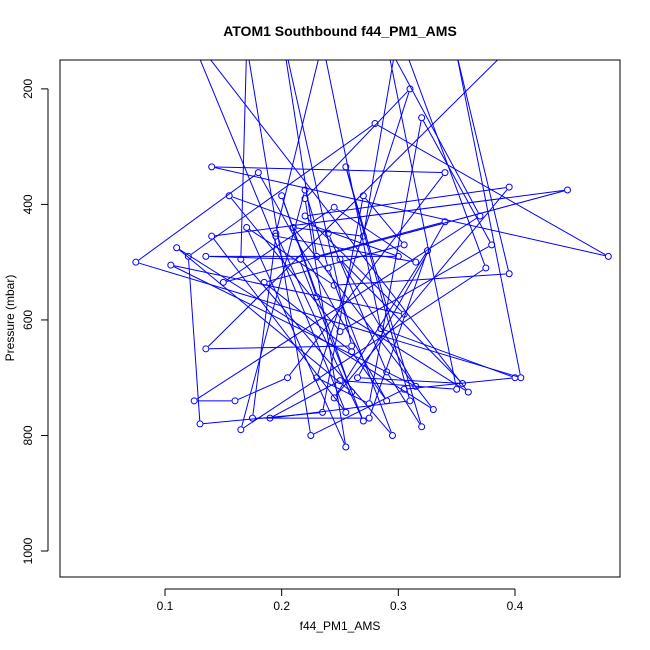 This screenshot has height=650, width=650. What do you see at coordinates (28, 550) in the screenshot?
I see `y-tick-label: 1000` at bounding box center [28, 550].